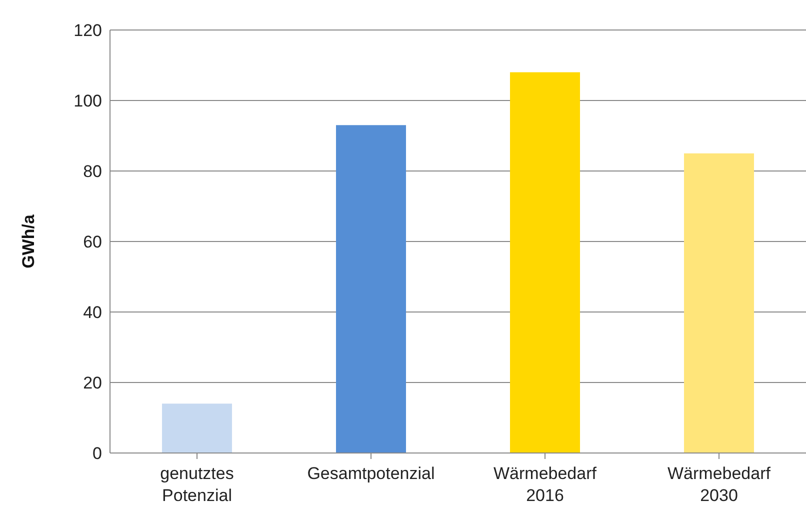  Describe the element at coordinates (197, 484) in the screenshot. I see `x-tick-label: genutztes Potenzial` at that location.